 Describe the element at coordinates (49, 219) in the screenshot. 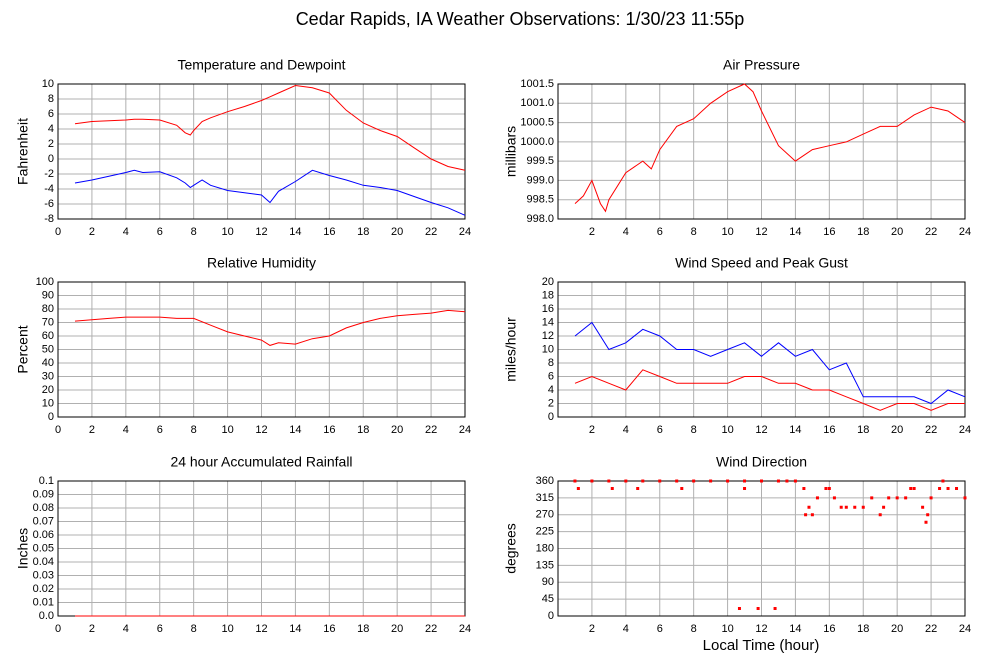

I see `y-tick-label: -8` at that location.